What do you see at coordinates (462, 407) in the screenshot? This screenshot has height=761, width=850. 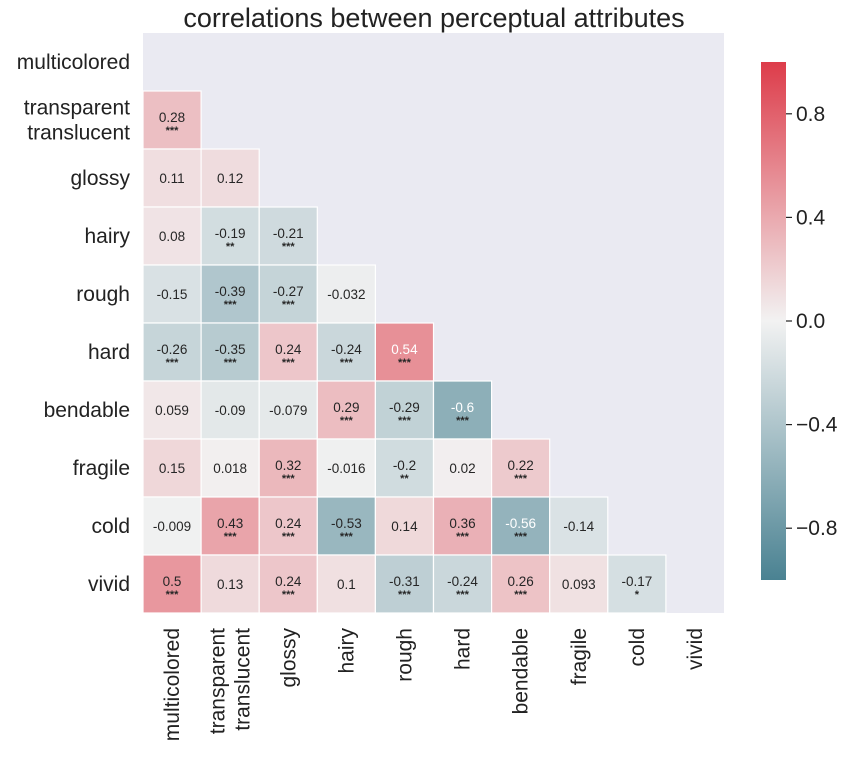 I see `cell-value-label: -0.6` at bounding box center [462, 407].